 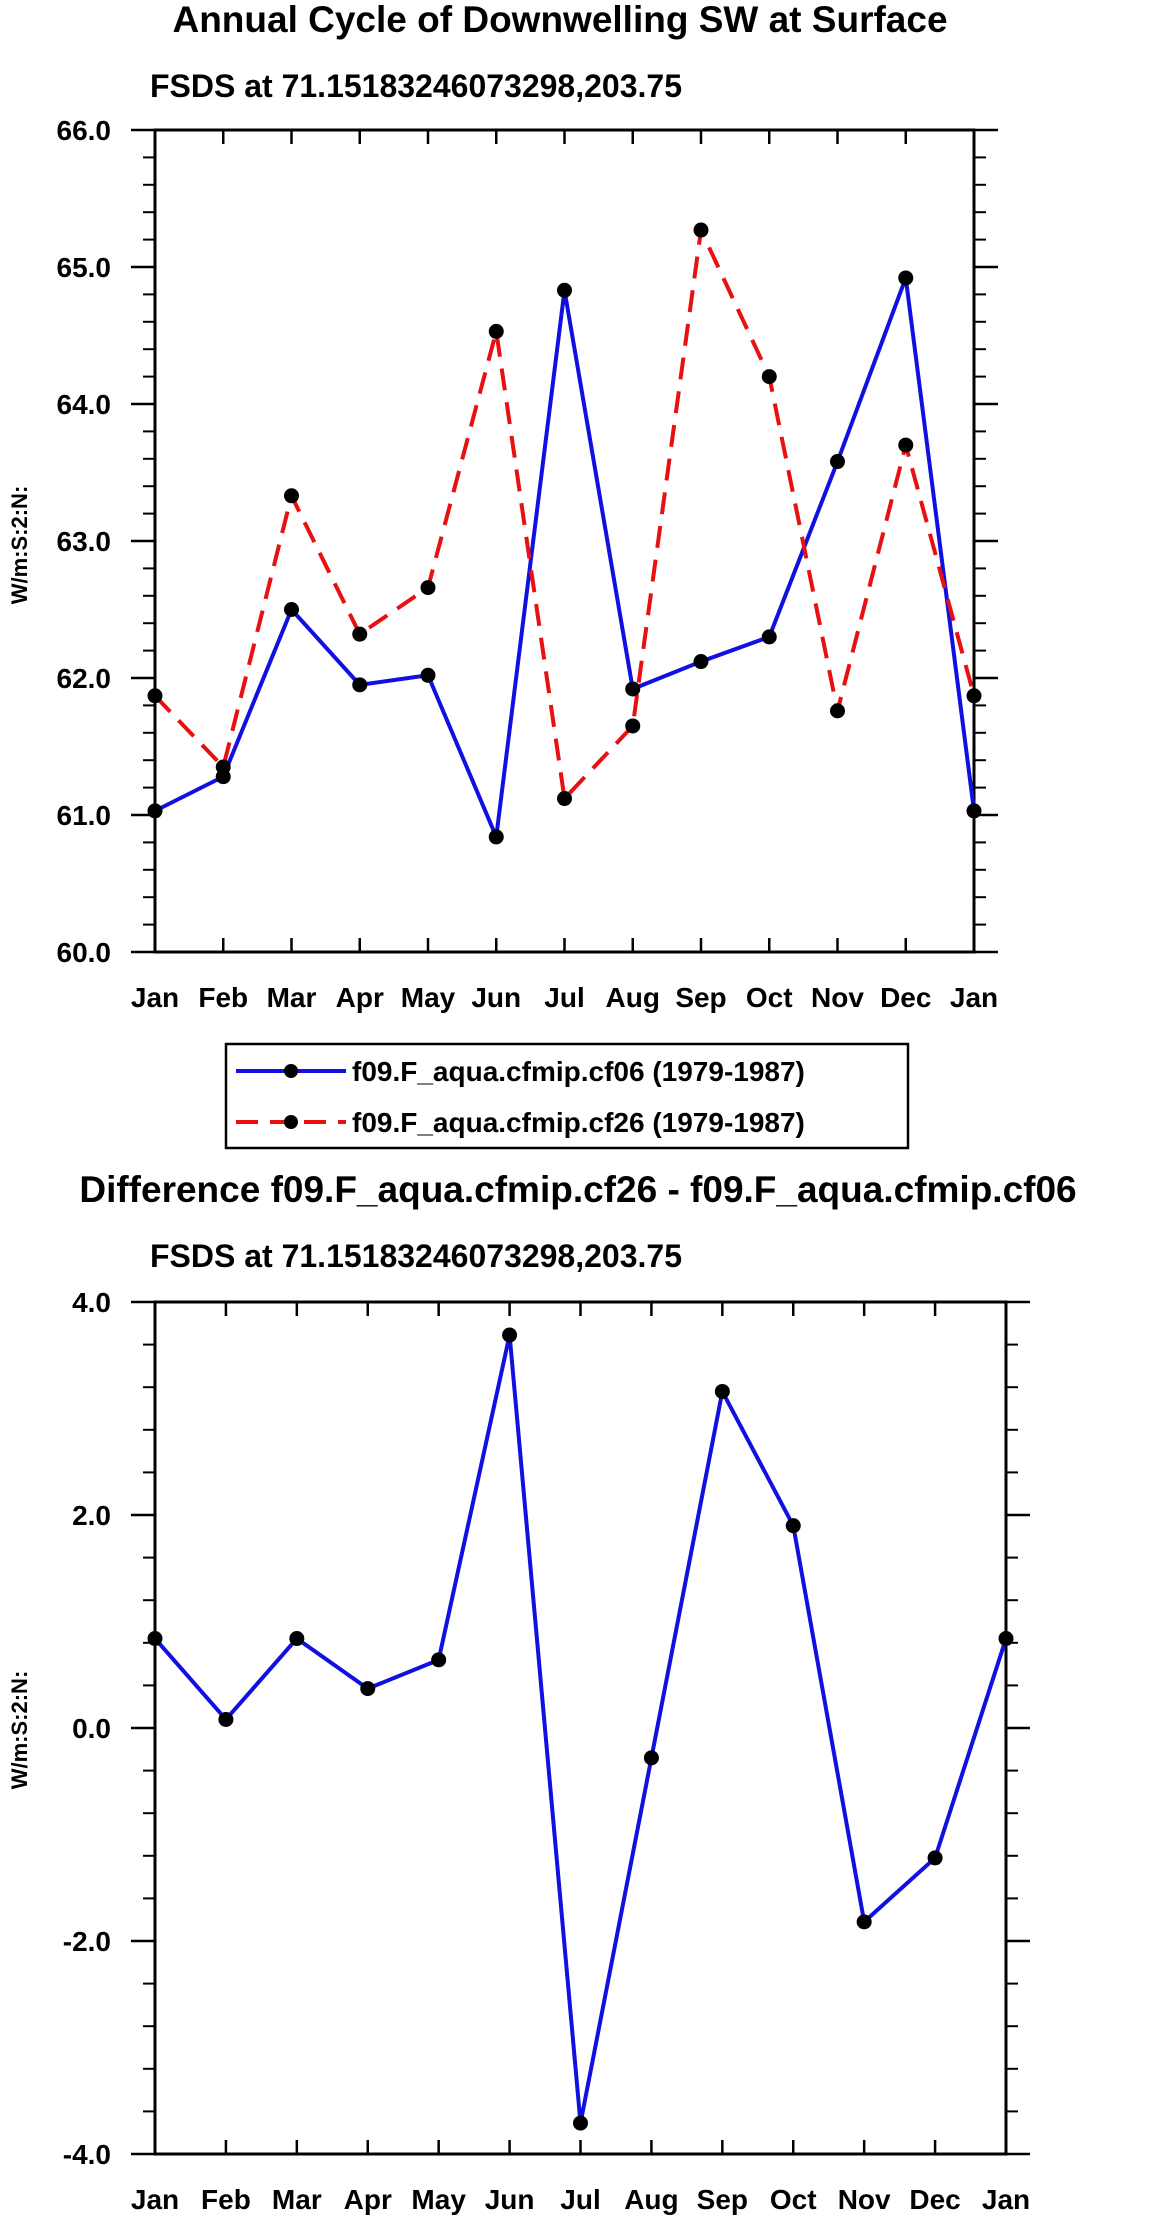 What do you see at coordinates (580, 2199) in the screenshot?
I see `chart2-xtick-label: Jul` at bounding box center [580, 2199].